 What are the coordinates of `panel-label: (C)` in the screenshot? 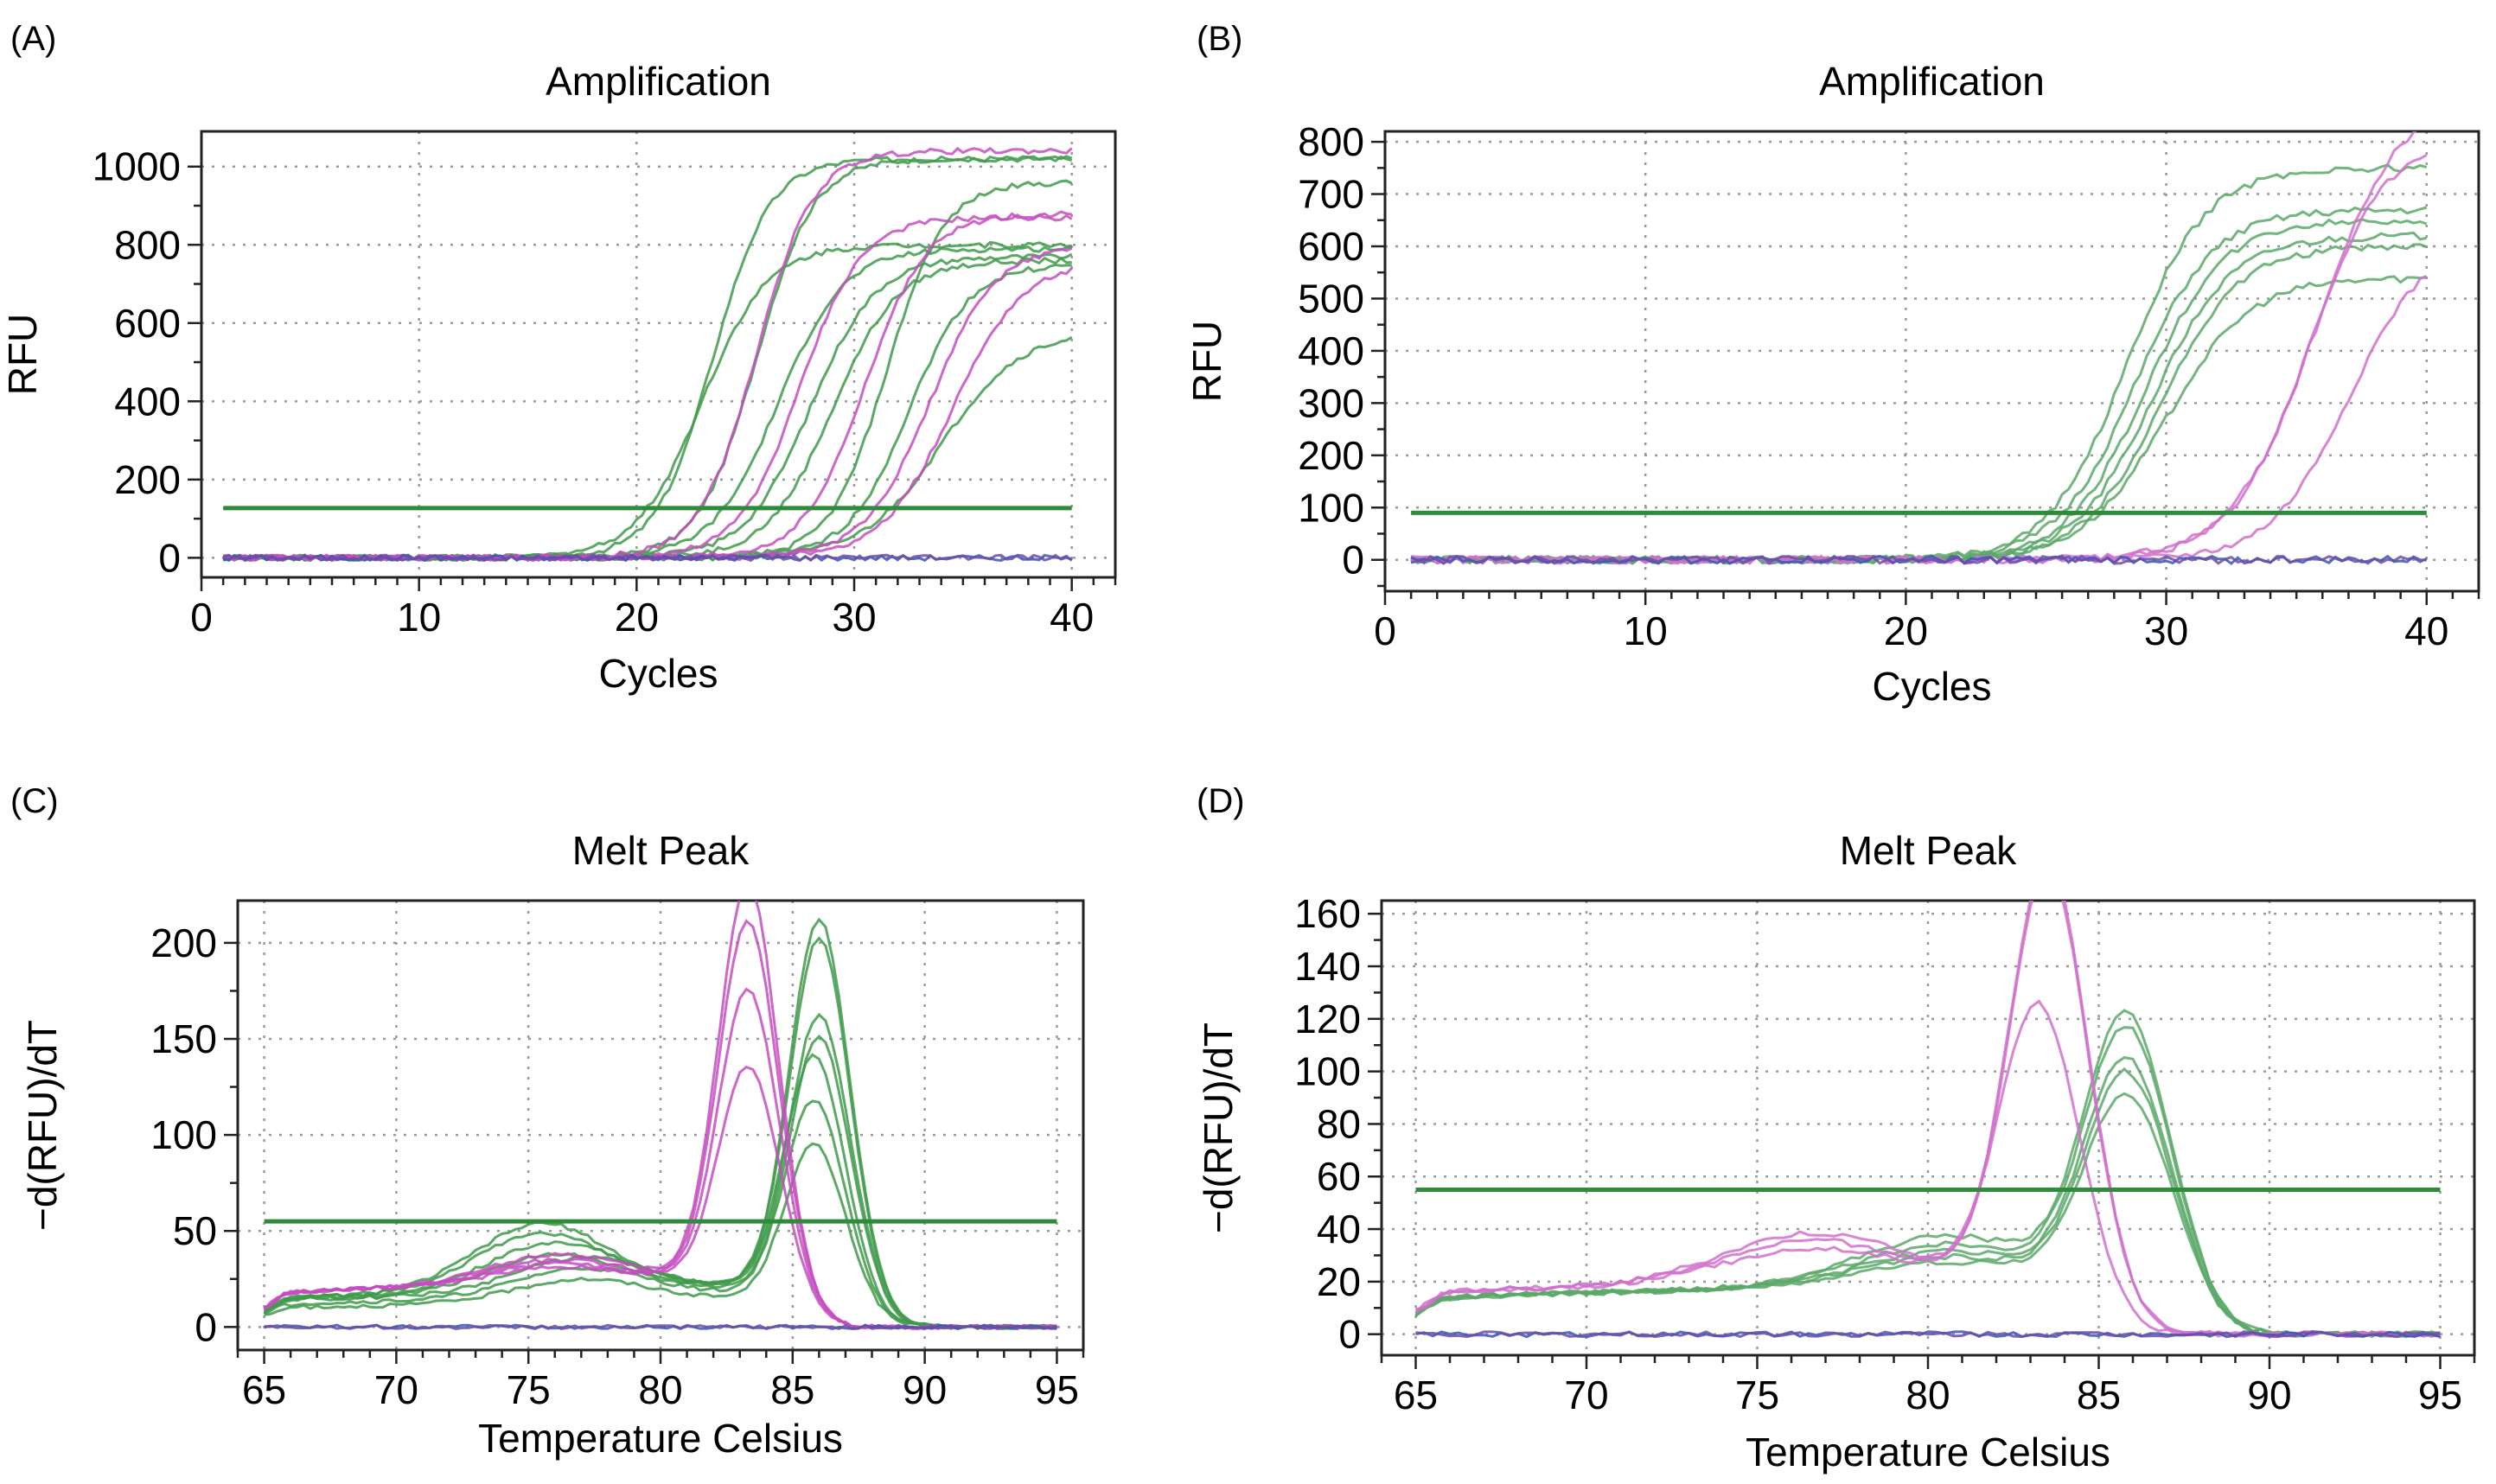 It's located at (34, 801).